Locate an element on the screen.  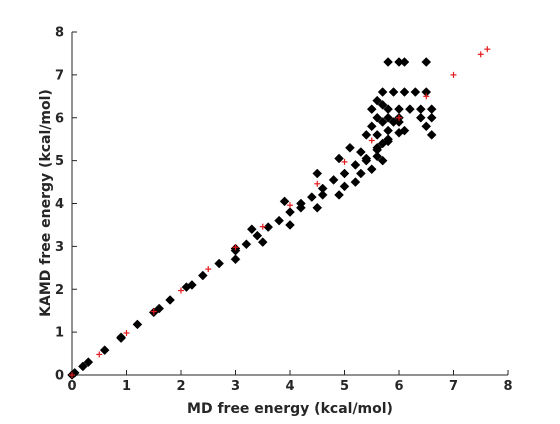
x-tick-label: 2 is located at coordinates (180, 386).